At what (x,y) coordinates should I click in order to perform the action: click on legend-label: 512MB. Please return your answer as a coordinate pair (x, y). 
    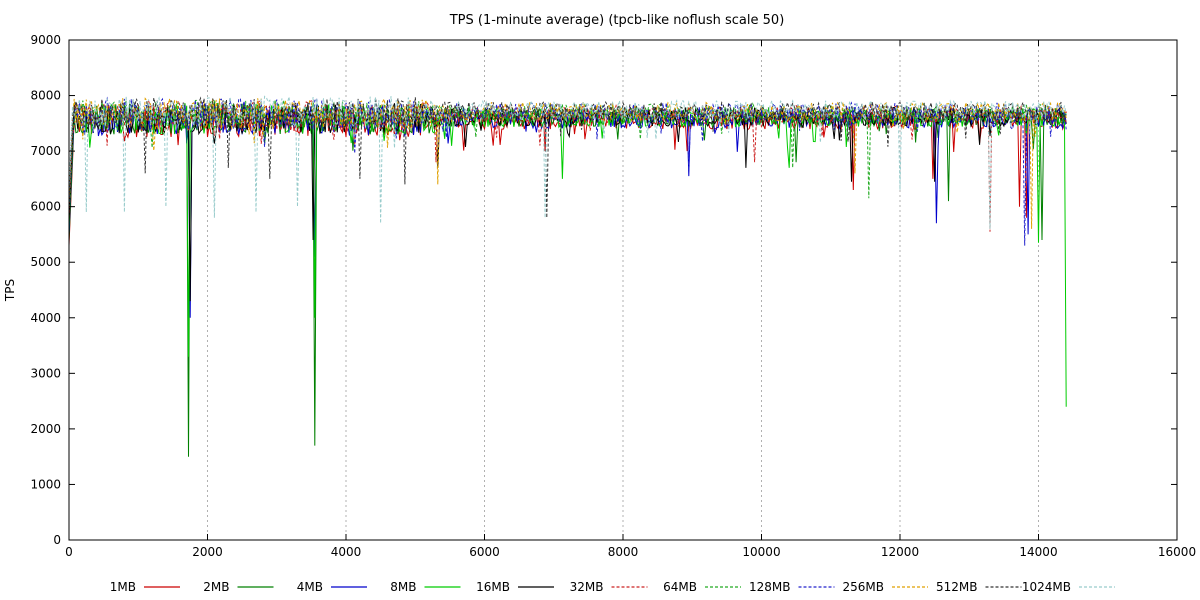
    Looking at the image, I should click on (957, 587).